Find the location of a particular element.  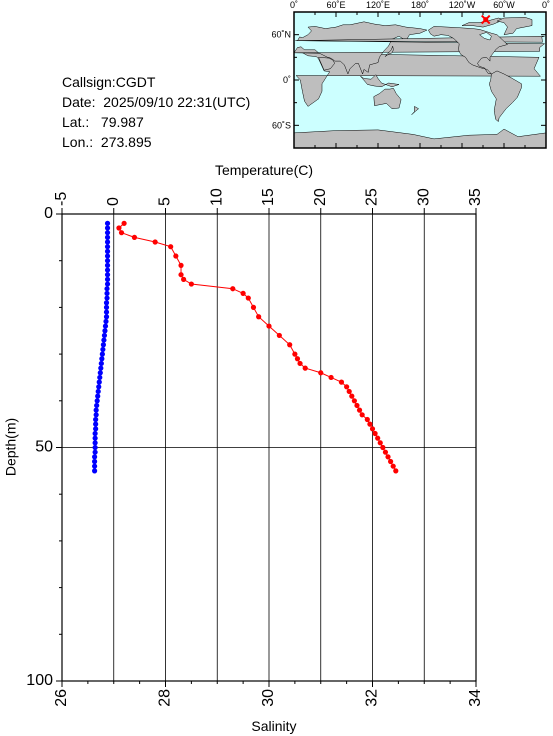

salinity-tick-label: 28 is located at coordinates (165, 698).